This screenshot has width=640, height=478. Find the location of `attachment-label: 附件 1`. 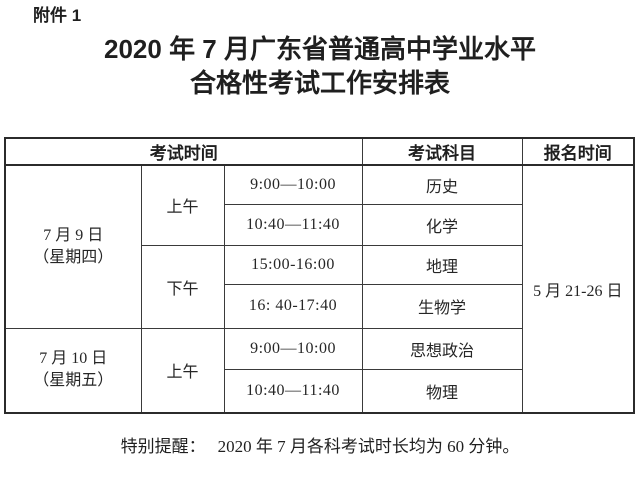

attachment-label: 附件 1 is located at coordinates (57, 15).